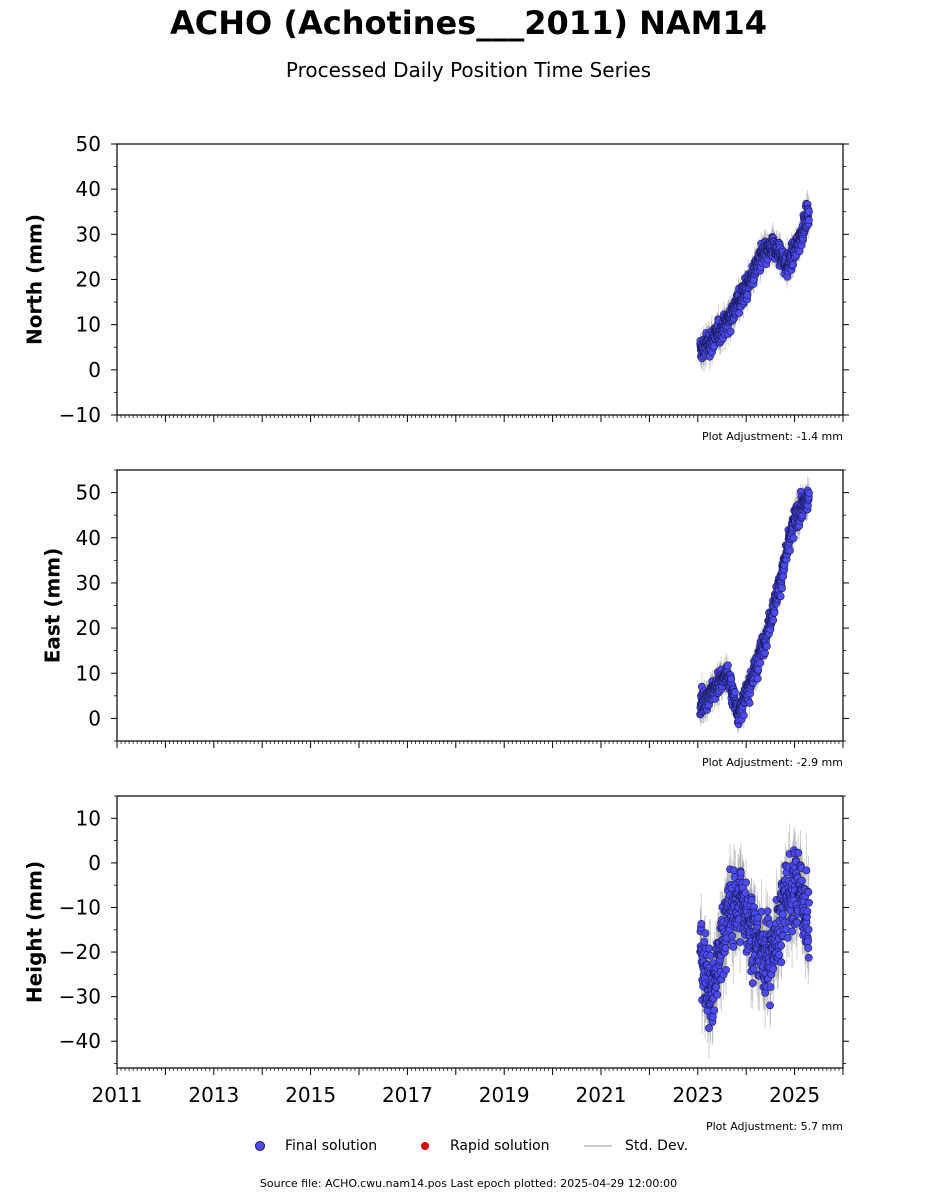  I want to click on legend-item-final: Final solution, so click(316, 1146).